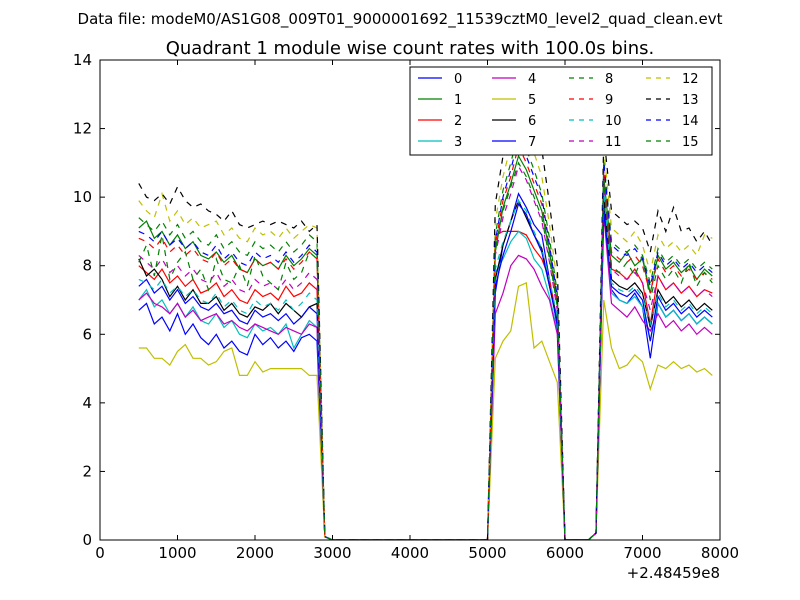  Describe the element at coordinates (673, 573) in the screenshot. I see `x-offset-label: +2.48459e8` at that location.